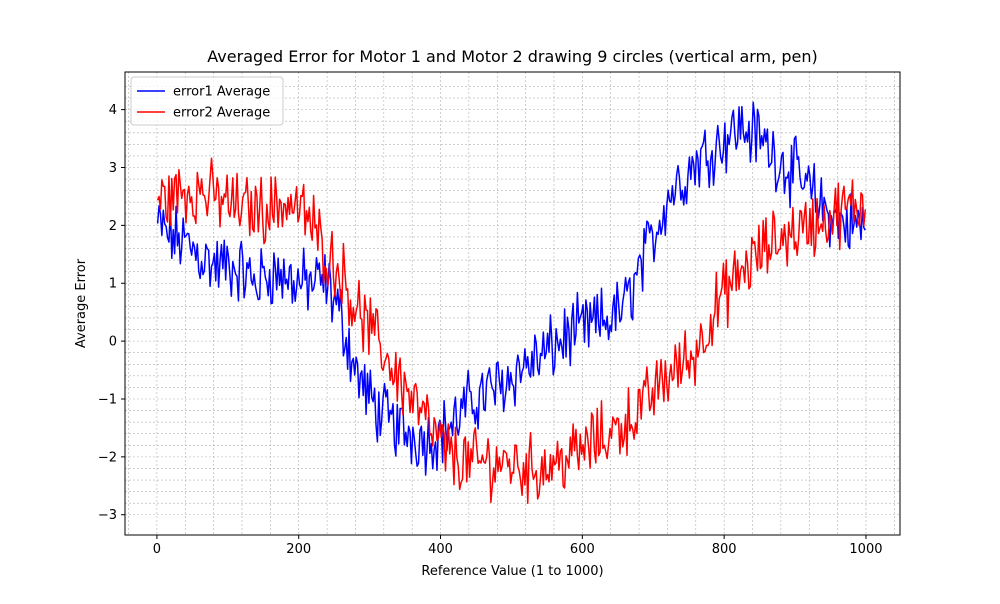 The image size is (1000, 604). I want to click on y-tick-label: −3, so click(107, 515).